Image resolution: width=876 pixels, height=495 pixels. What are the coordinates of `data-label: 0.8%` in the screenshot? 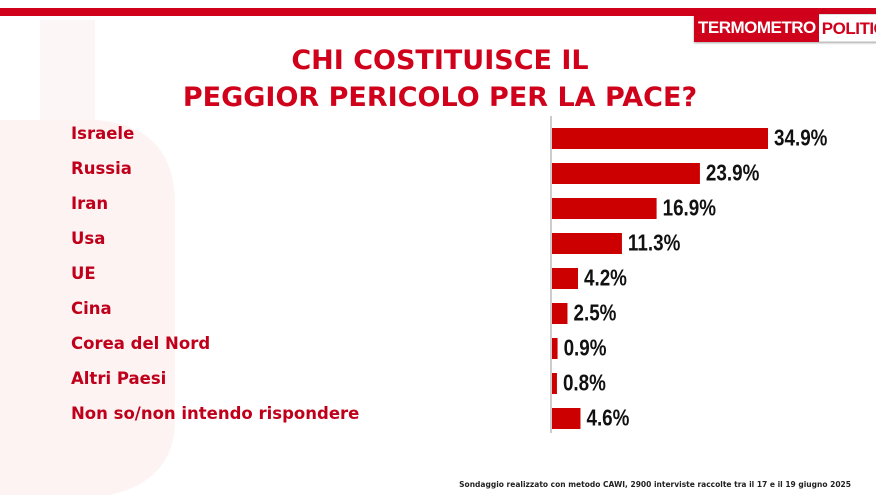 It's located at (584, 383).